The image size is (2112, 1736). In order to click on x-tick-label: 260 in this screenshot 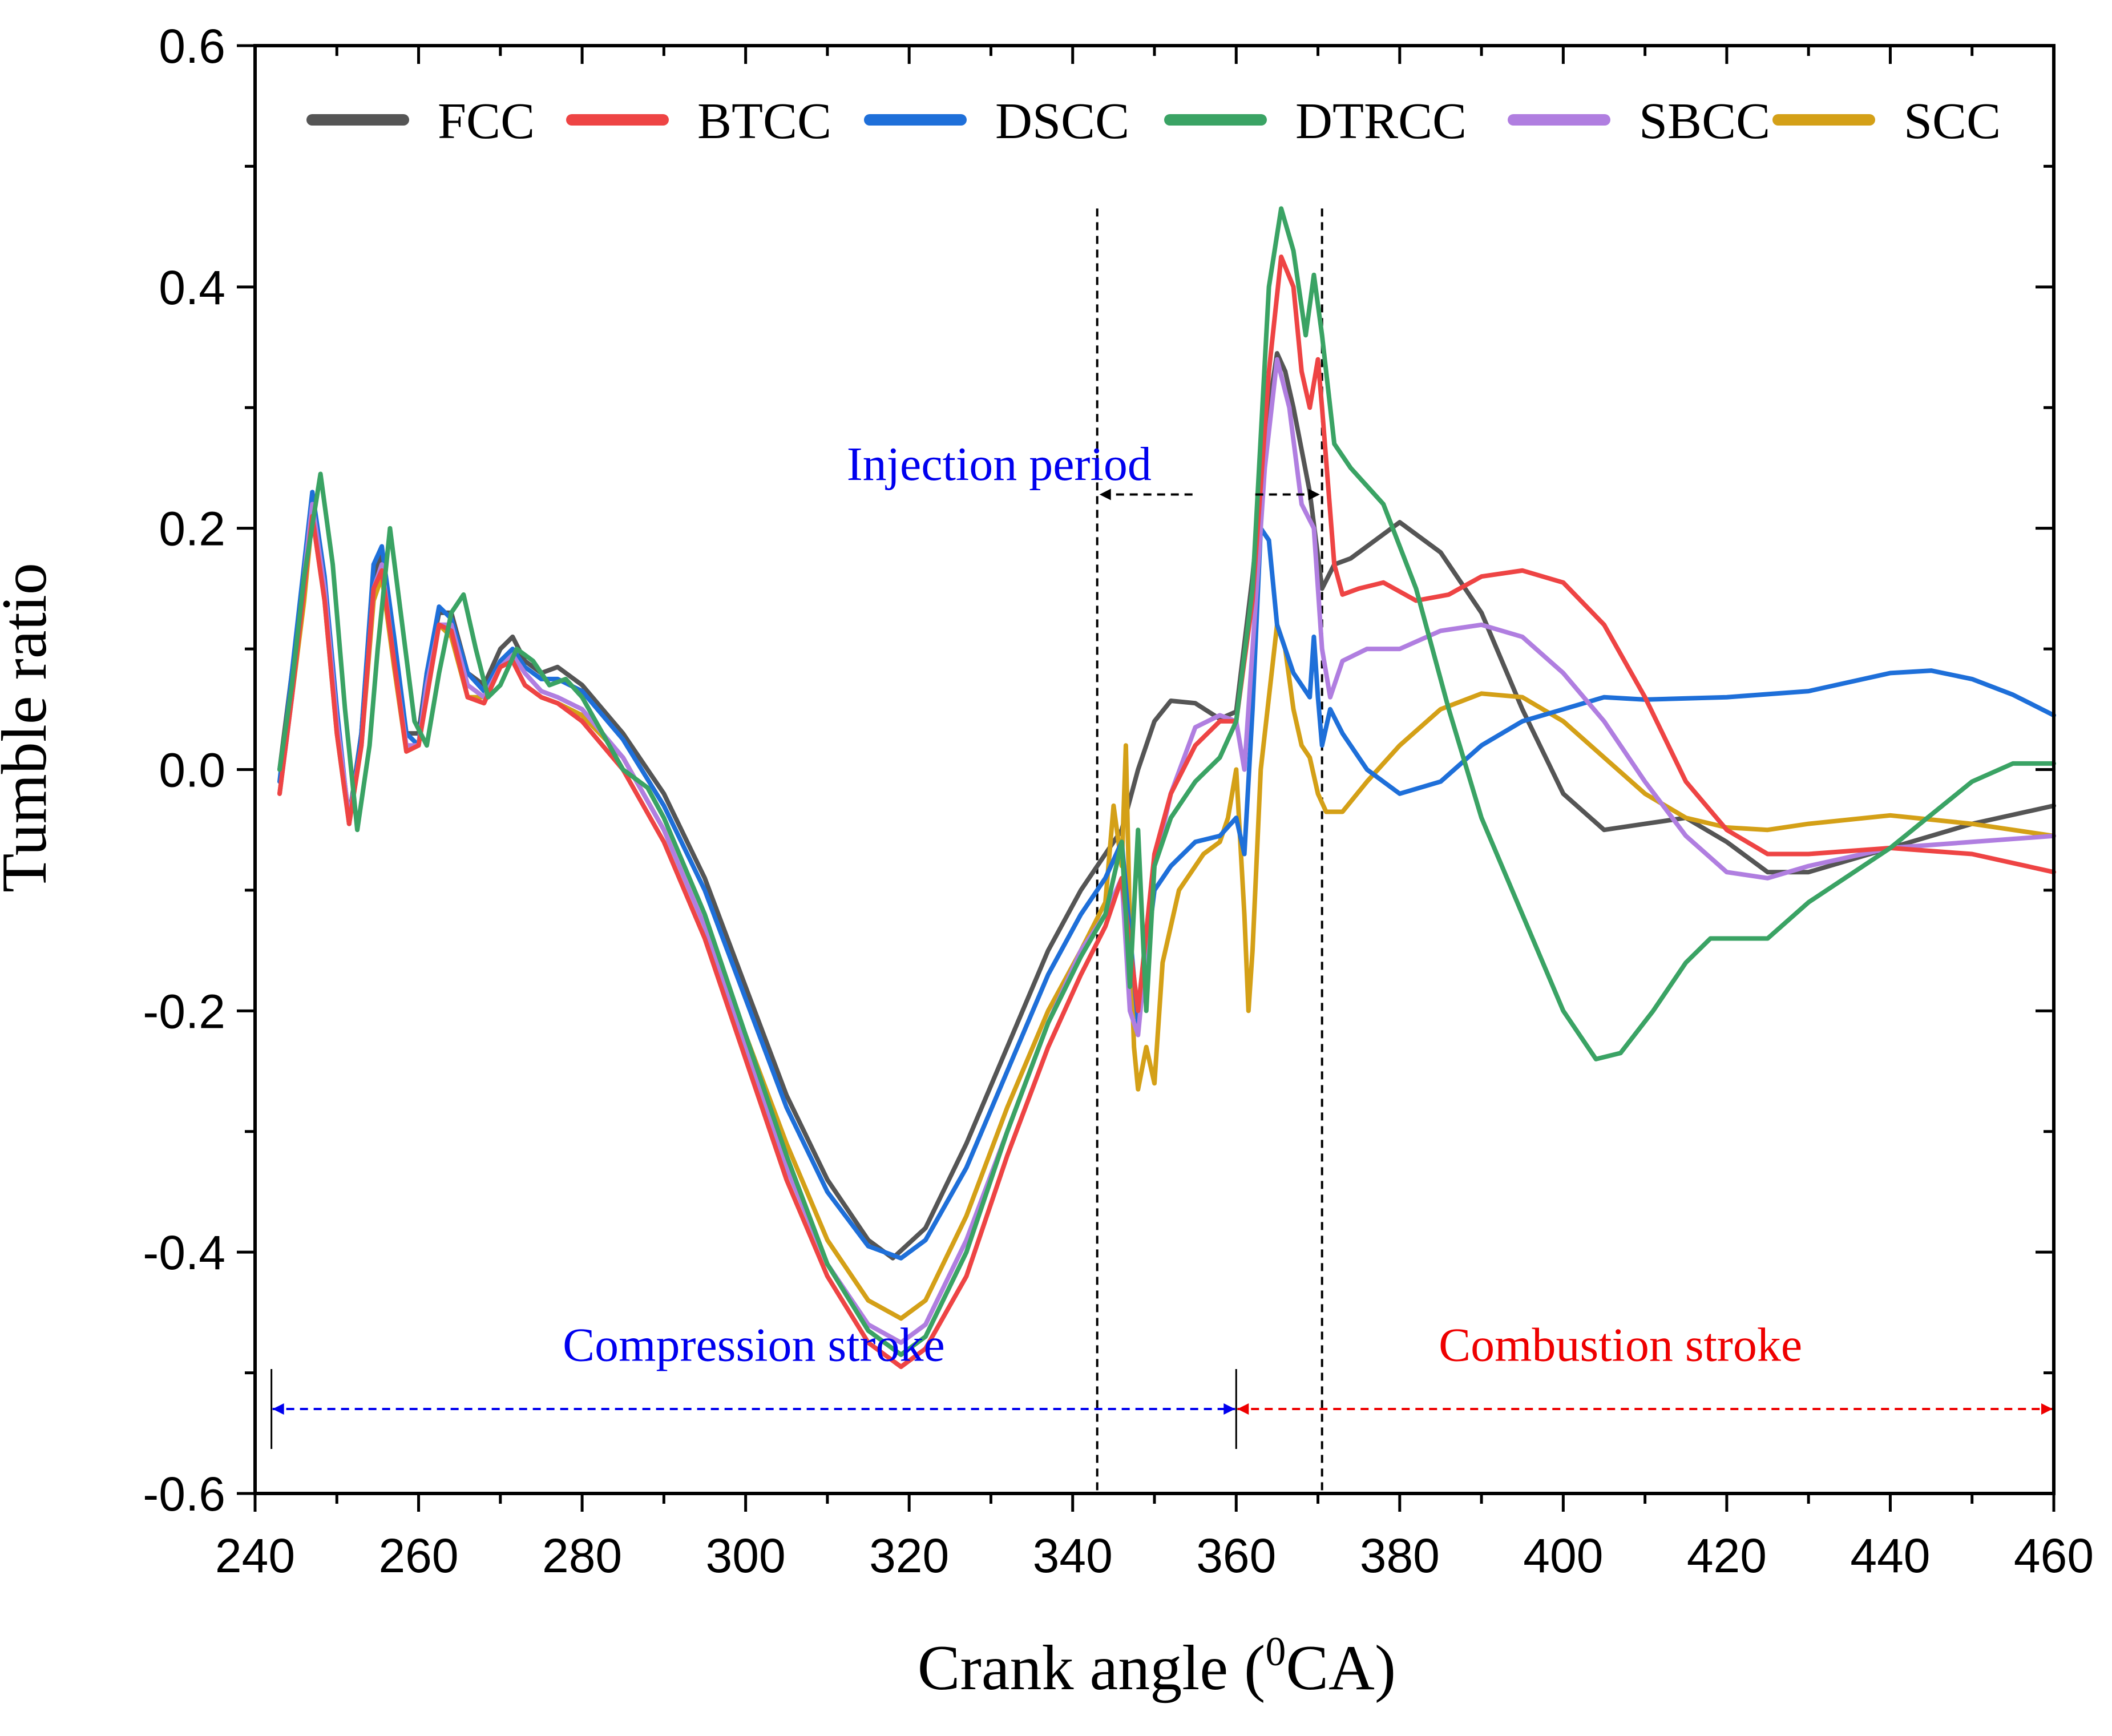, I will do `click(418, 1555)`.